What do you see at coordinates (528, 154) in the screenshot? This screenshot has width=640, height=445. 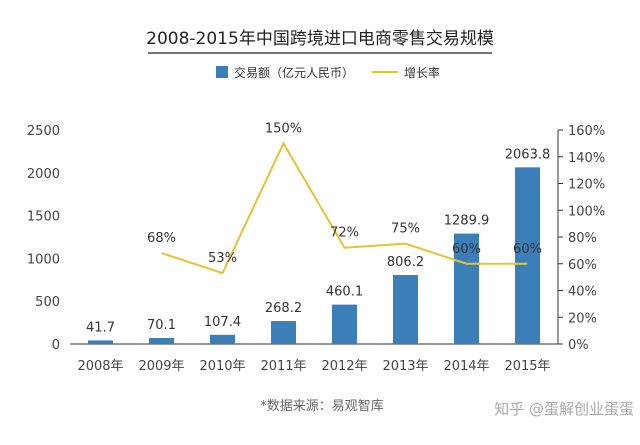 I see `bar-value-label: 2063.8` at bounding box center [528, 154].